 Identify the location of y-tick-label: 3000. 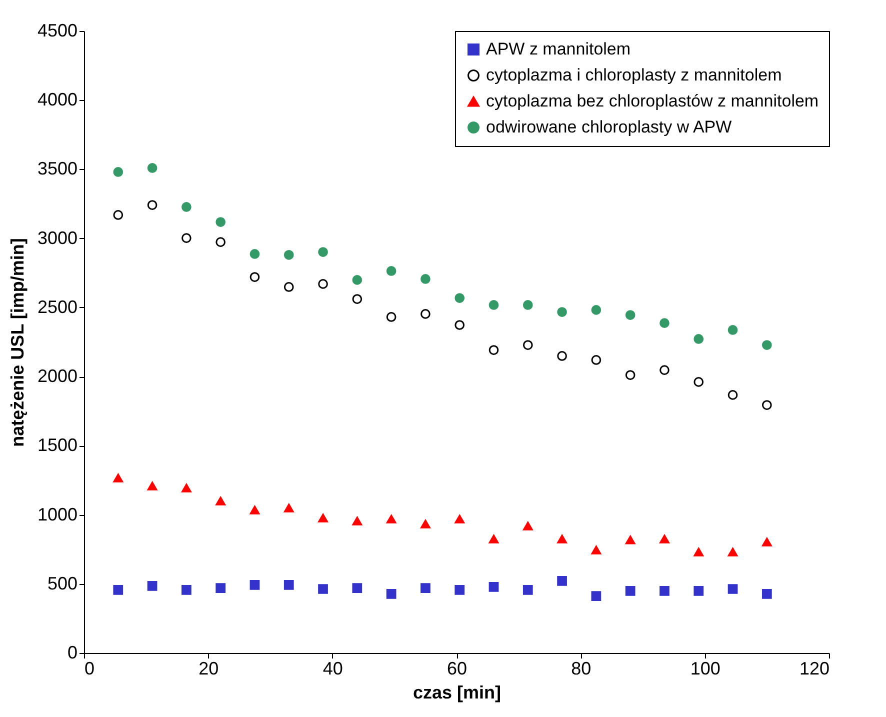
(57, 238).